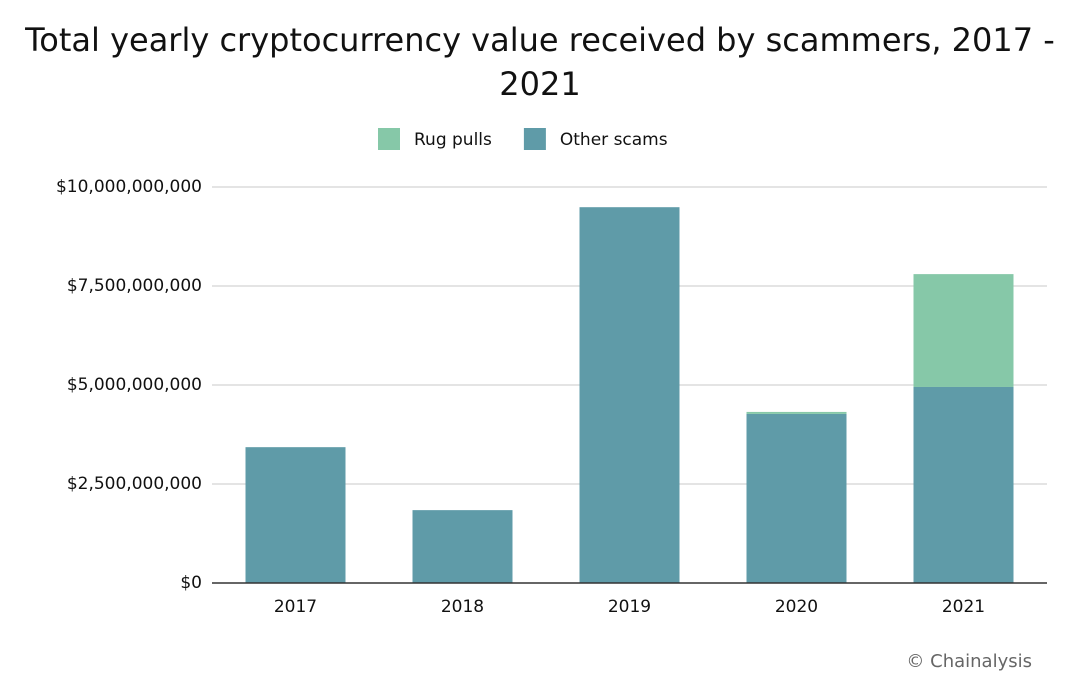 The width and height of the screenshot is (1080, 675). What do you see at coordinates (295, 607) in the screenshot?
I see `x-tick-label: 2017` at bounding box center [295, 607].